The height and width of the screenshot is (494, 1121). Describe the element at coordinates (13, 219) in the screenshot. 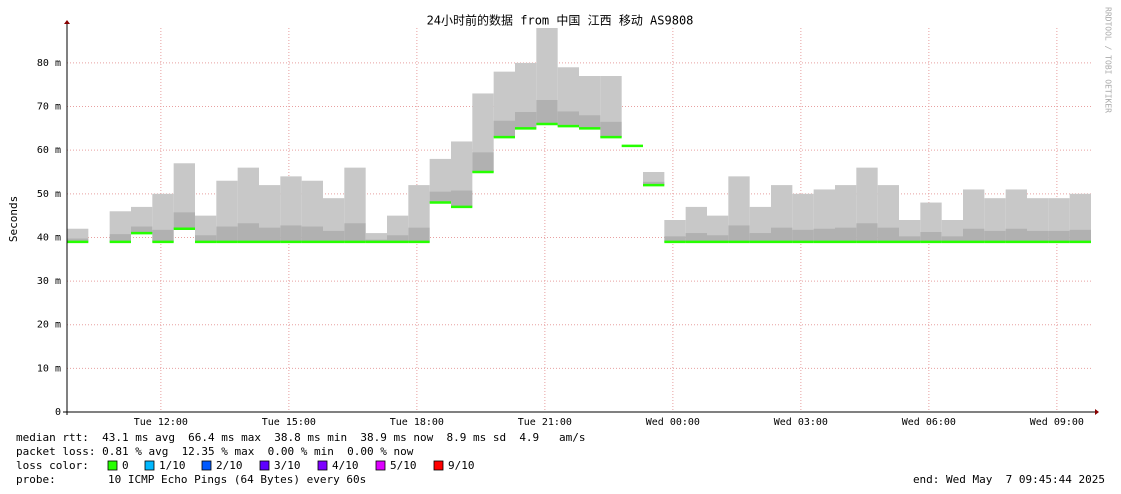

I see `y-axis-label: Seconds` at that location.